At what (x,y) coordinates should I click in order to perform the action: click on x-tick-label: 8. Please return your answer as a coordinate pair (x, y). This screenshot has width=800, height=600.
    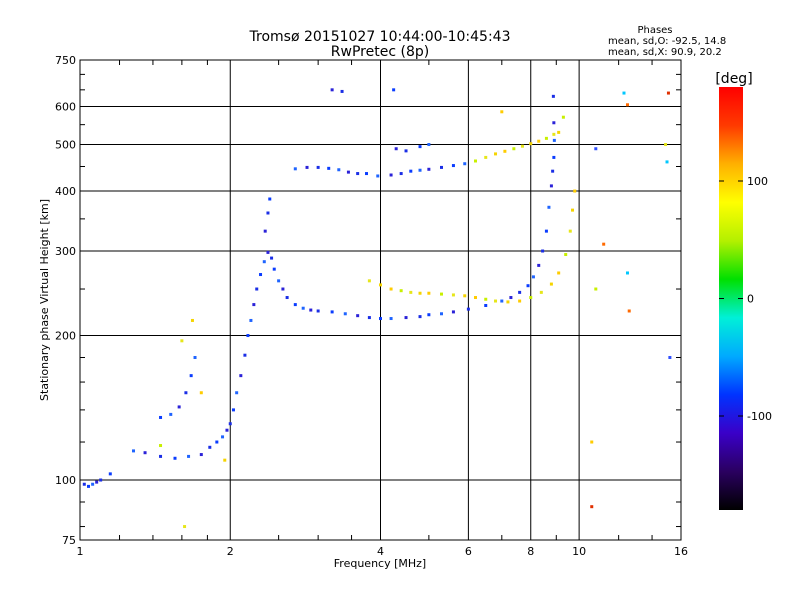
    Looking at the image, I should click on (530, 551).